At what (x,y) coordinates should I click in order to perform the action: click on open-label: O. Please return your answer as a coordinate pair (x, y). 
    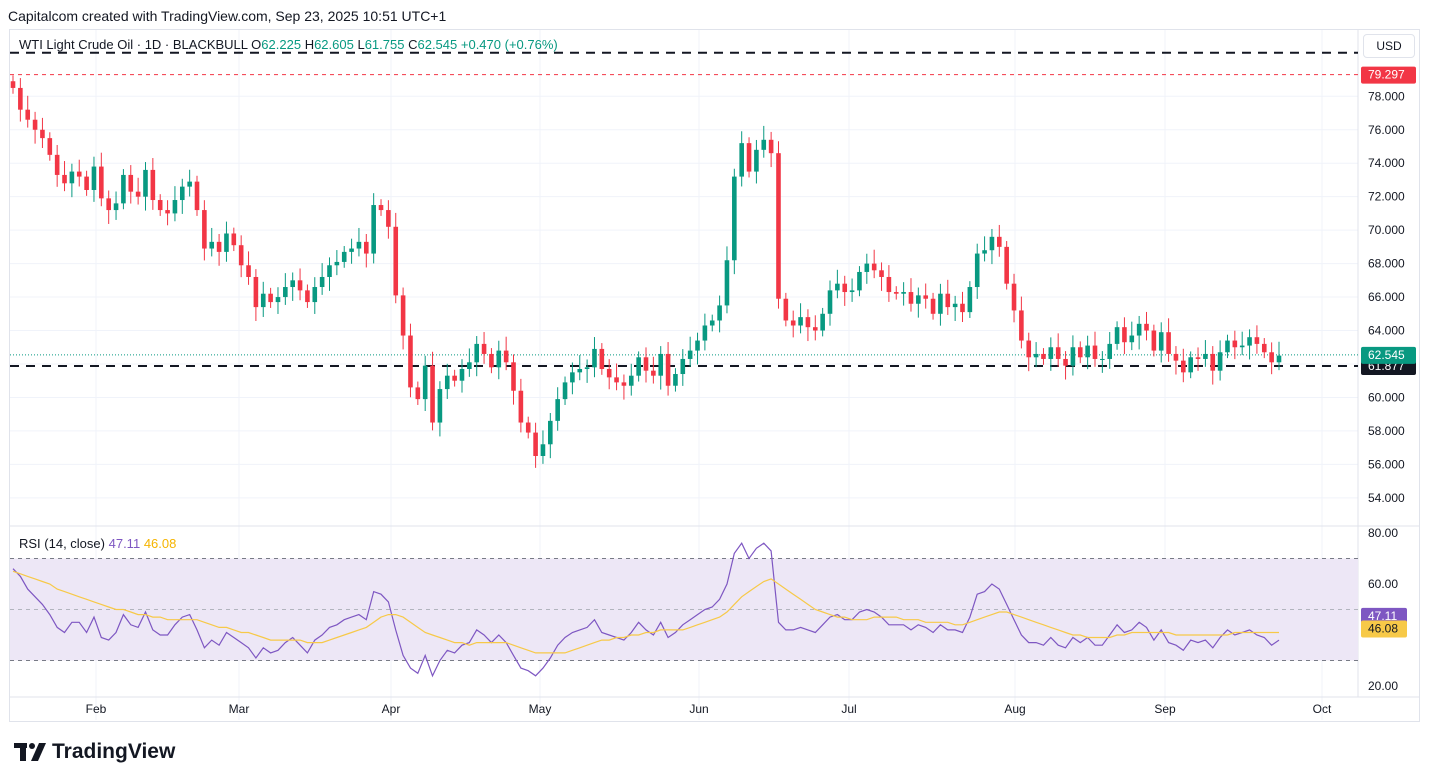
    Looking at the image, I should click on (256, 44).